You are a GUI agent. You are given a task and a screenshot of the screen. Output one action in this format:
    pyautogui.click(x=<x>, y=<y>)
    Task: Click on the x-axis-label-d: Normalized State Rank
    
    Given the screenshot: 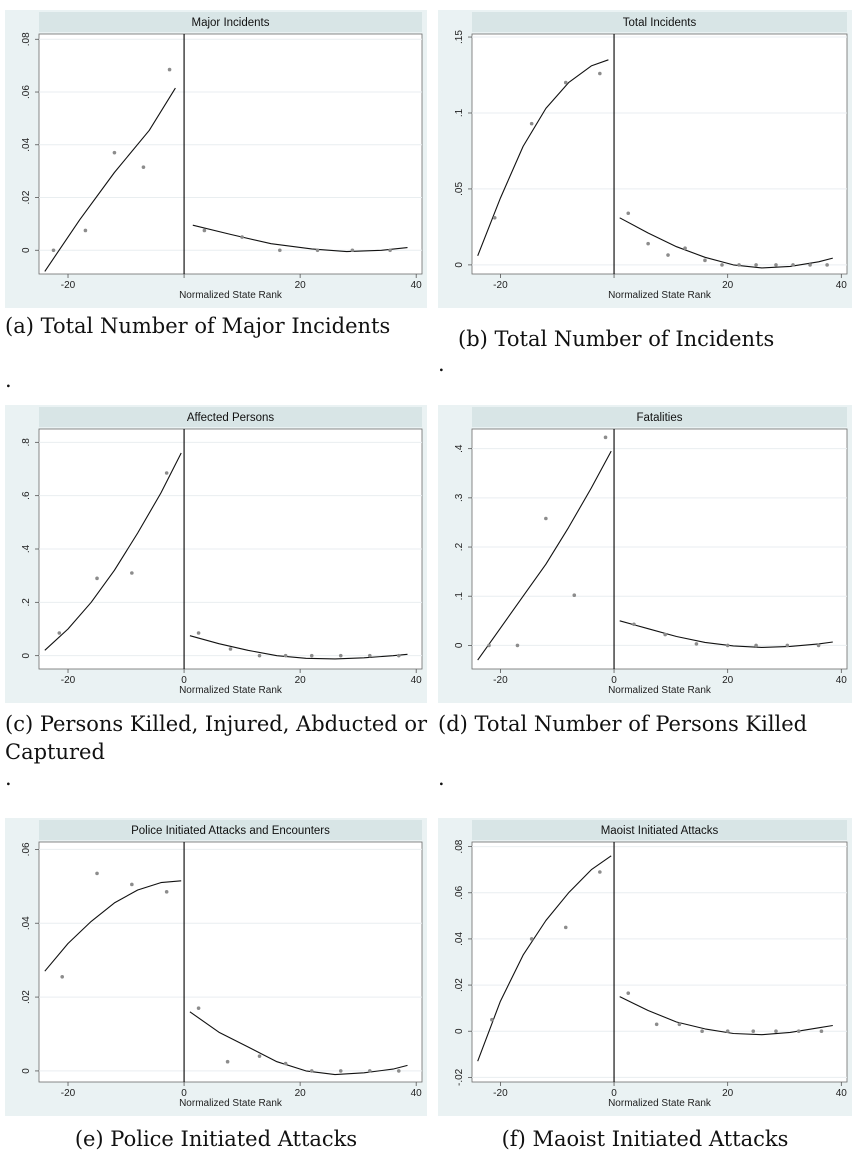 What is the action you would take?
    pyautogui.click(x=660, y=690)
    